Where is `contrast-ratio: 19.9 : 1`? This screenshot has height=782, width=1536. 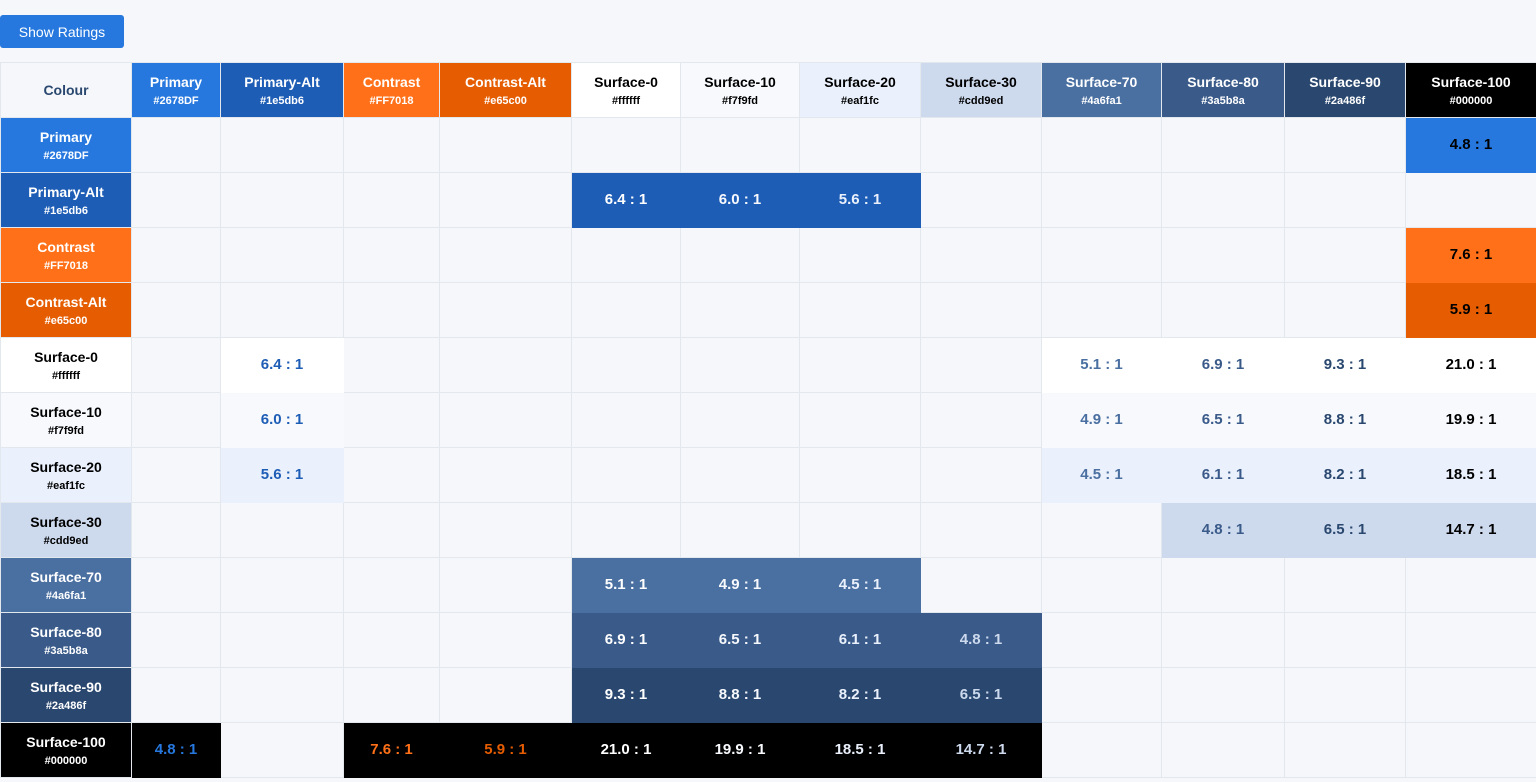
contrast-ratio: 19.9 : 1 is located at coordinates (740, 749).